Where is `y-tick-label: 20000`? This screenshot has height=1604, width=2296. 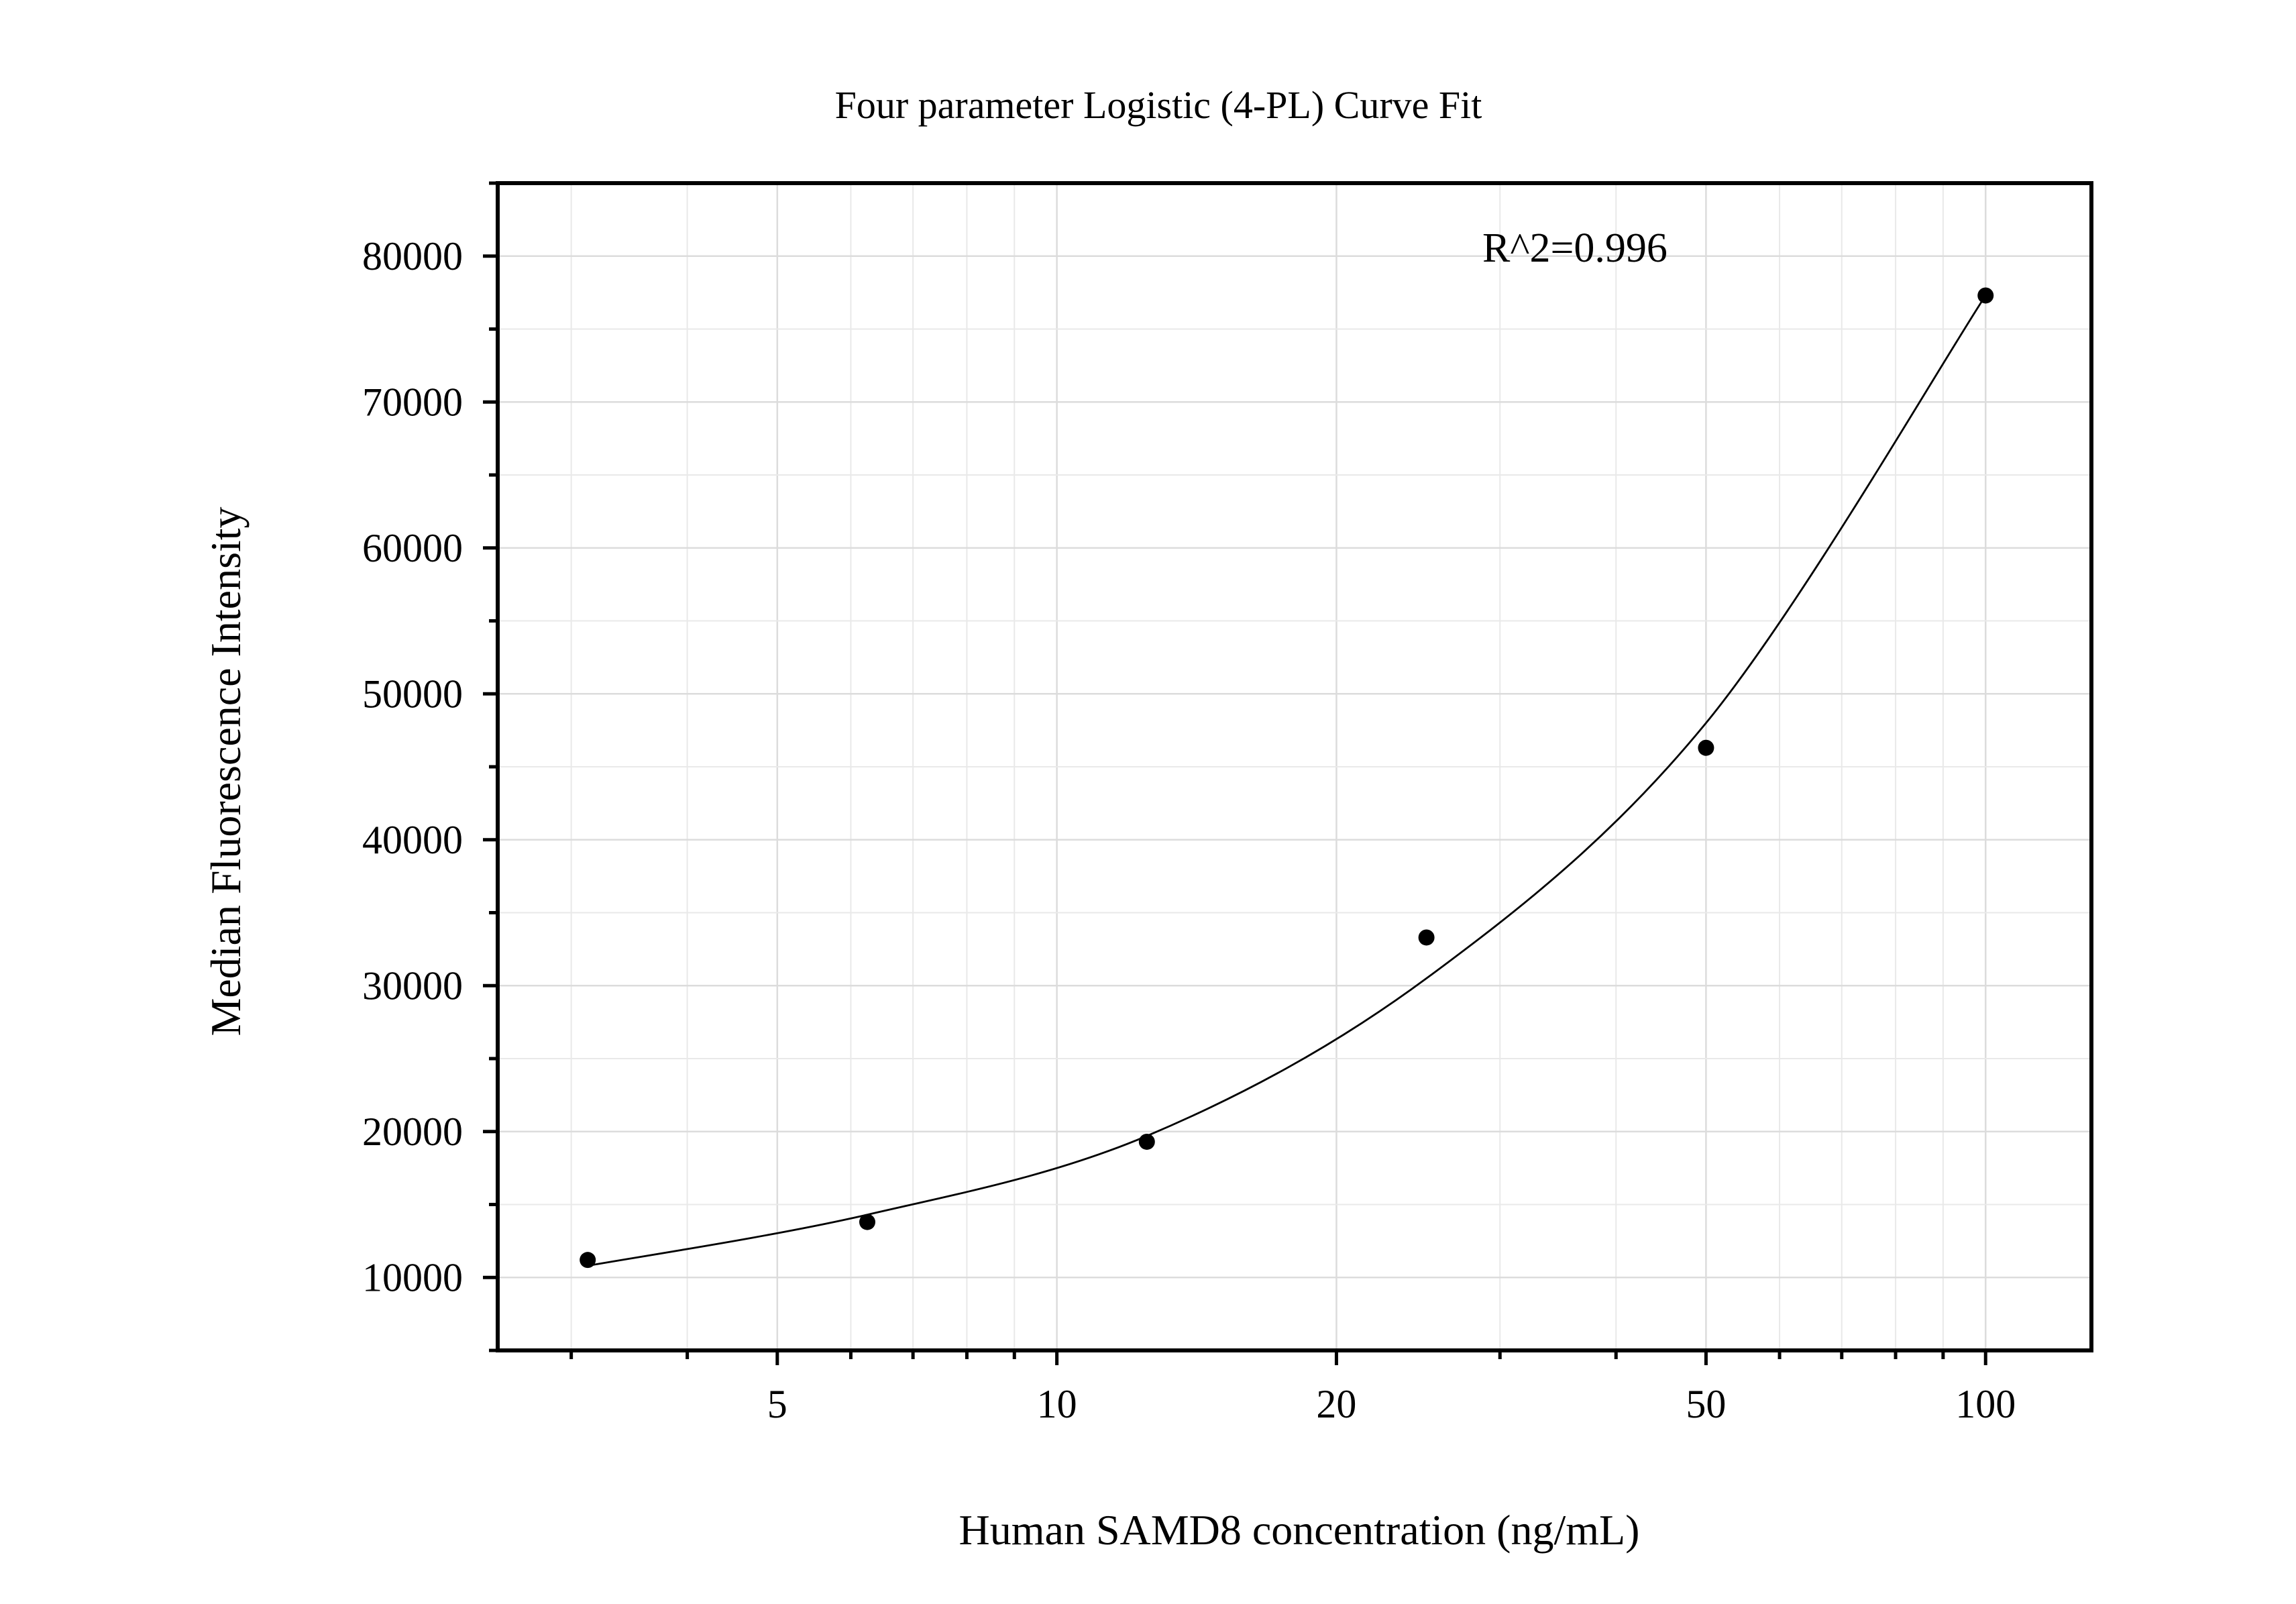 y-tick-label: 20000 is located at coordinates (413, 1132).